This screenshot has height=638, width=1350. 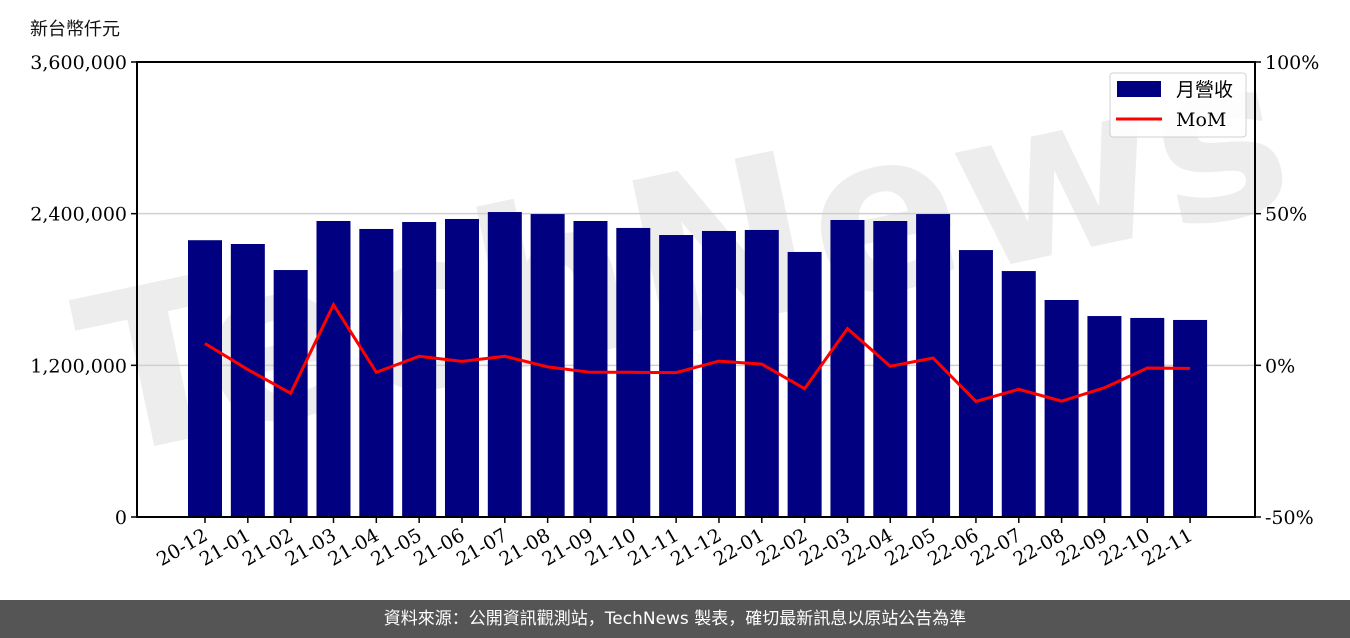 What do you see at coordinates (1289, 518) in the screenshot?
I see `right-tick-label: -50%` at bounding box center [1289, 518].